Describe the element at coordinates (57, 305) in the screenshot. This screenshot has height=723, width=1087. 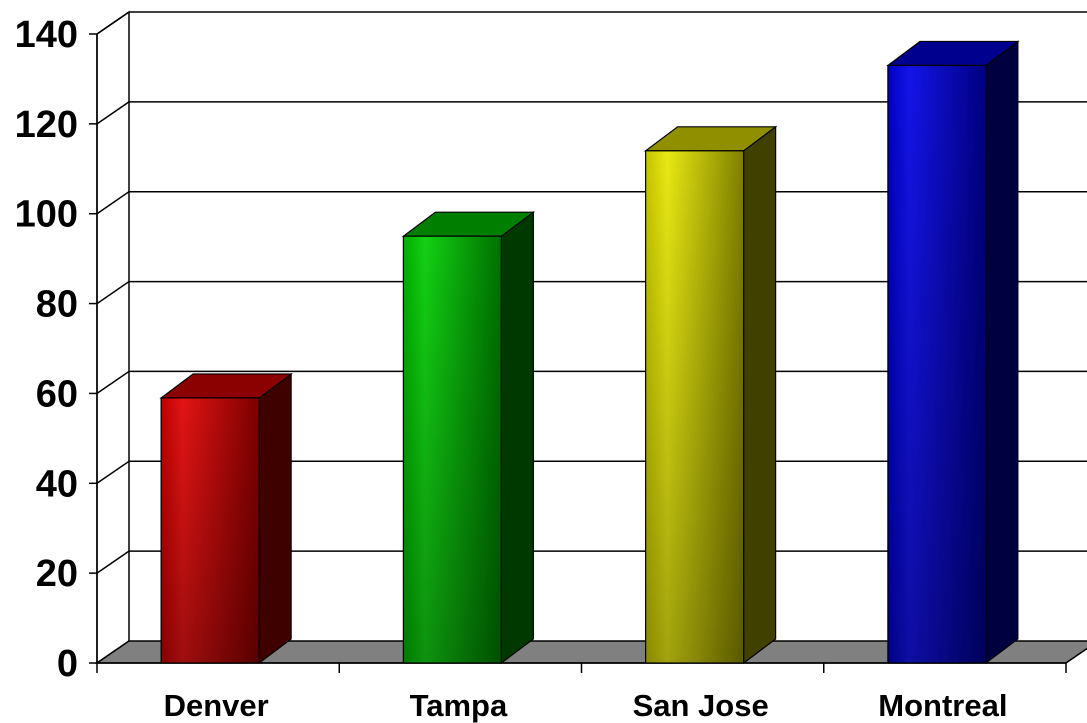
I see `y-tick-label: 80` at that location.